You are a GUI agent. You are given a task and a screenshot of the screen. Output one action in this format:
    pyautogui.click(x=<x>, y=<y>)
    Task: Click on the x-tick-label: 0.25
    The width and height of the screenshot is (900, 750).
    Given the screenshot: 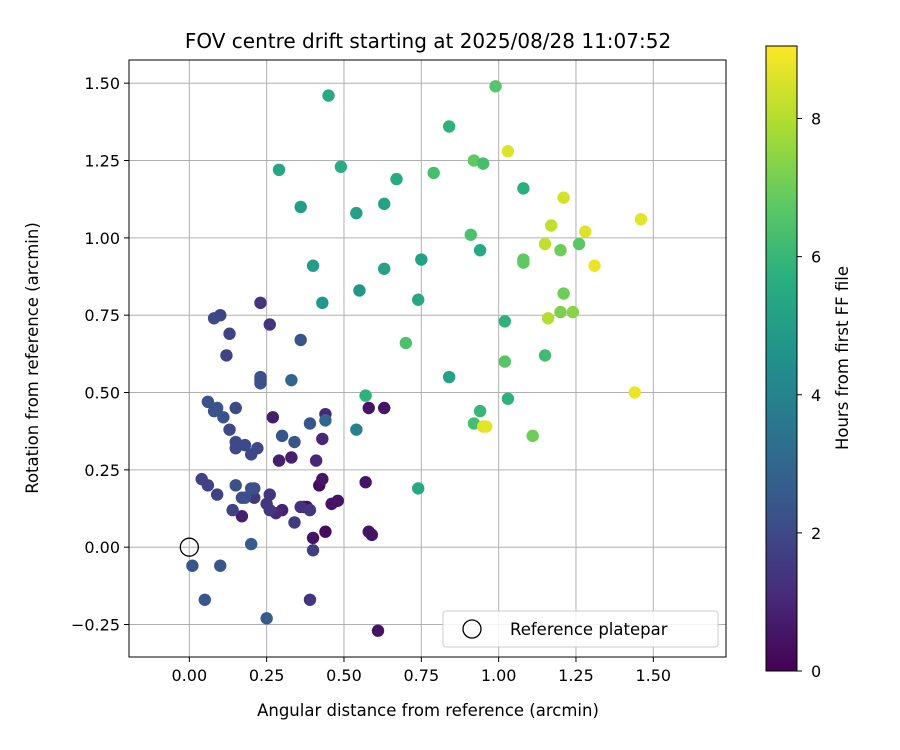 What is the action you would take?
    pyautogui.click(x=267, y=675)
    